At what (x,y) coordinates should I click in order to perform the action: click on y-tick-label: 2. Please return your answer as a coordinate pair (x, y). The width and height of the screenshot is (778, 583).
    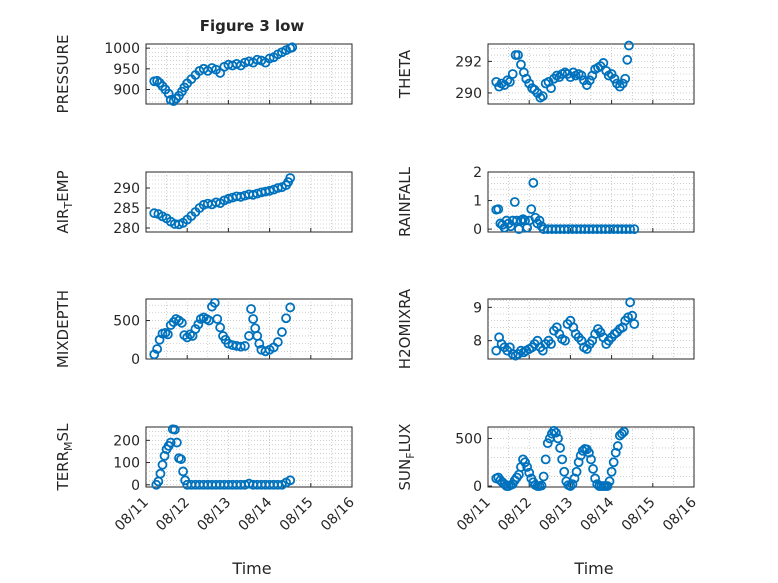
    Looking at the image, I should click on (477, 173).